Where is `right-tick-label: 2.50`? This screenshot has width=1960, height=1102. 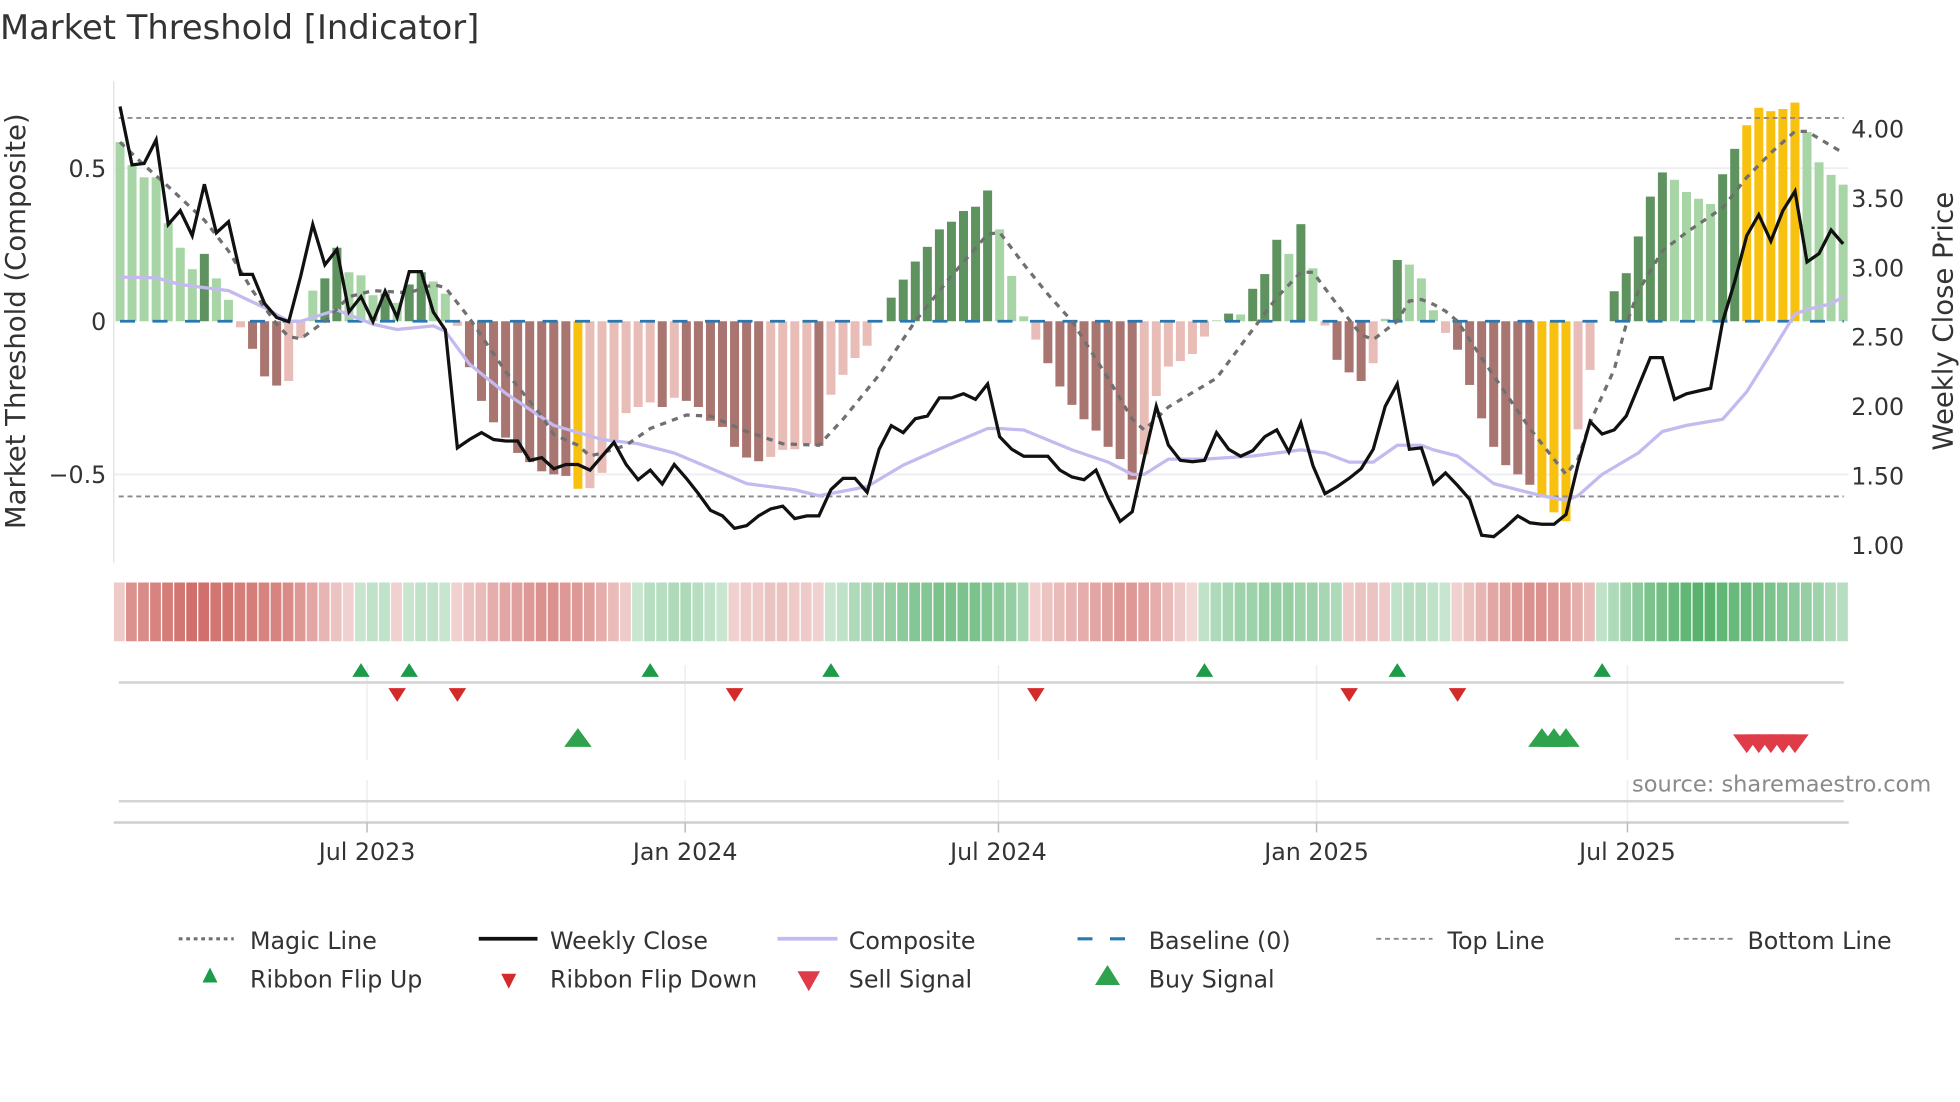
right-tick-label: 2.50 is located at coordinates (1877, 338).